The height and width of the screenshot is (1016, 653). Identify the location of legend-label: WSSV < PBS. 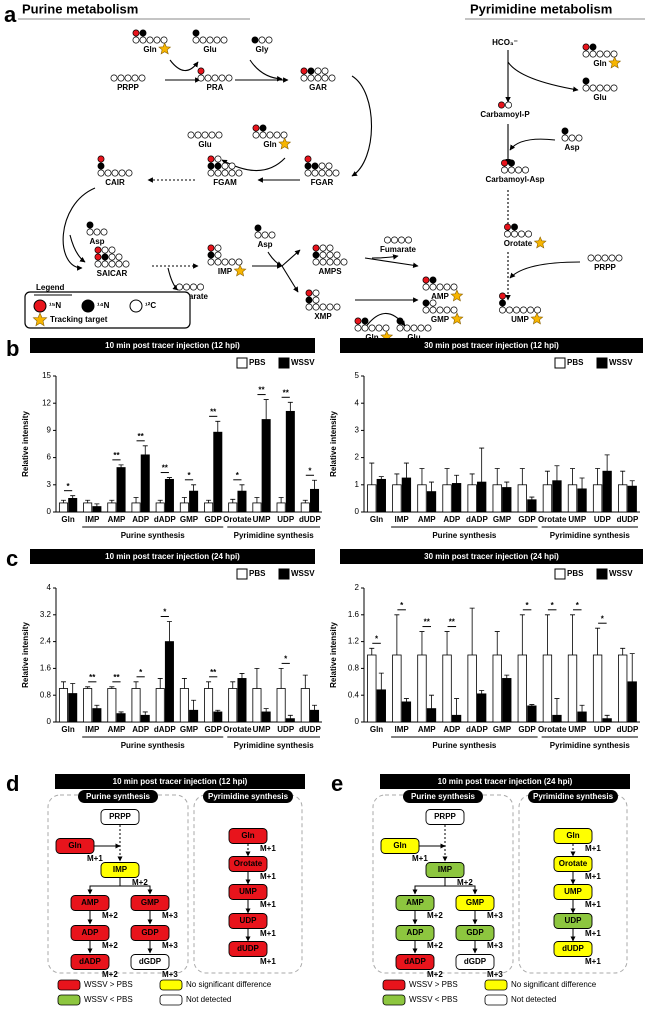
(433, 999).